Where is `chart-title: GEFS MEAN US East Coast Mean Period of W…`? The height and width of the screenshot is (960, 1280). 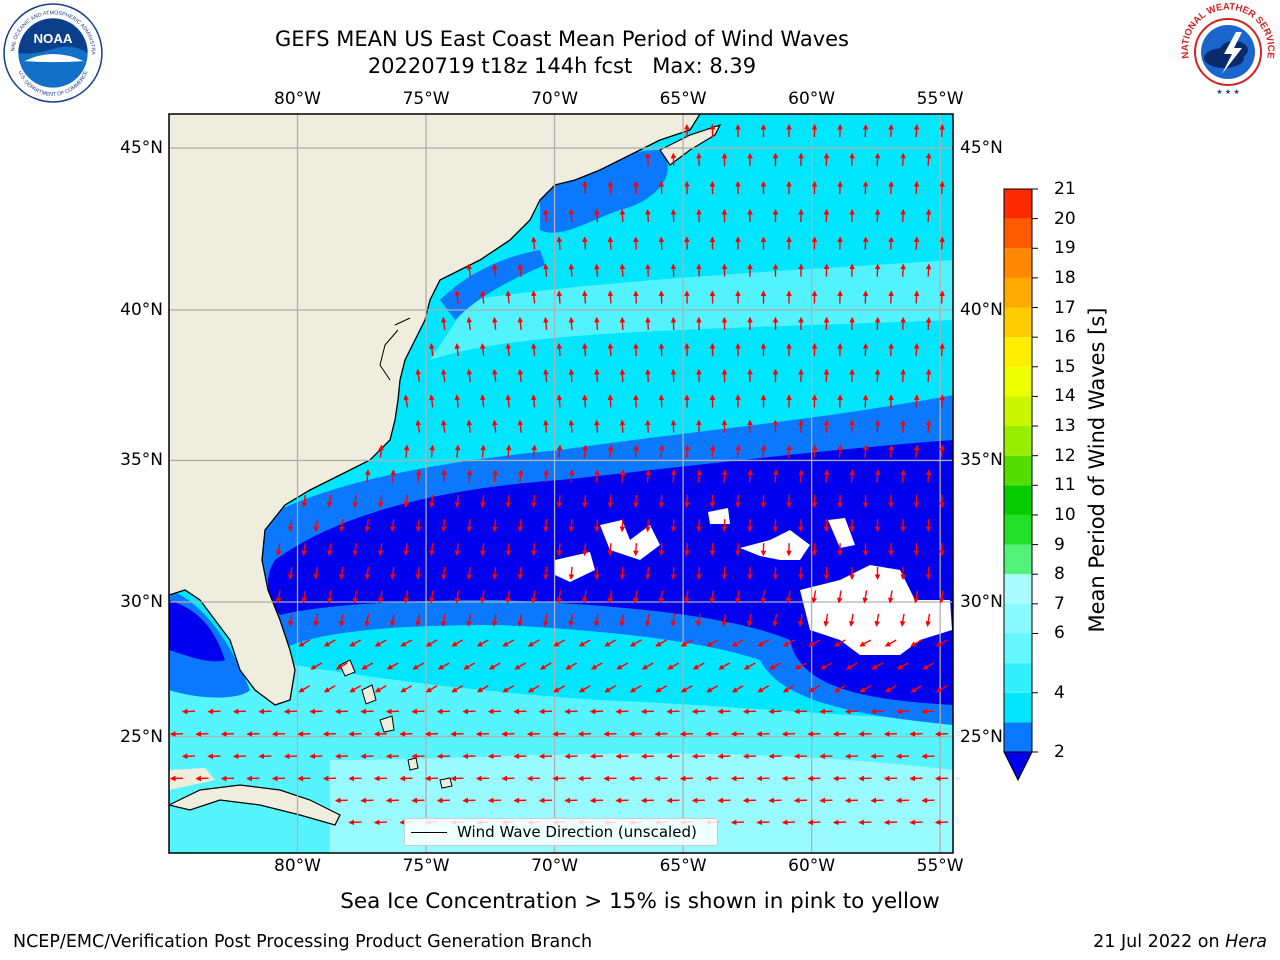 chart-title: GEFS MEAN US East Coast Mean Period of W… is located at coordinates (562, 39).